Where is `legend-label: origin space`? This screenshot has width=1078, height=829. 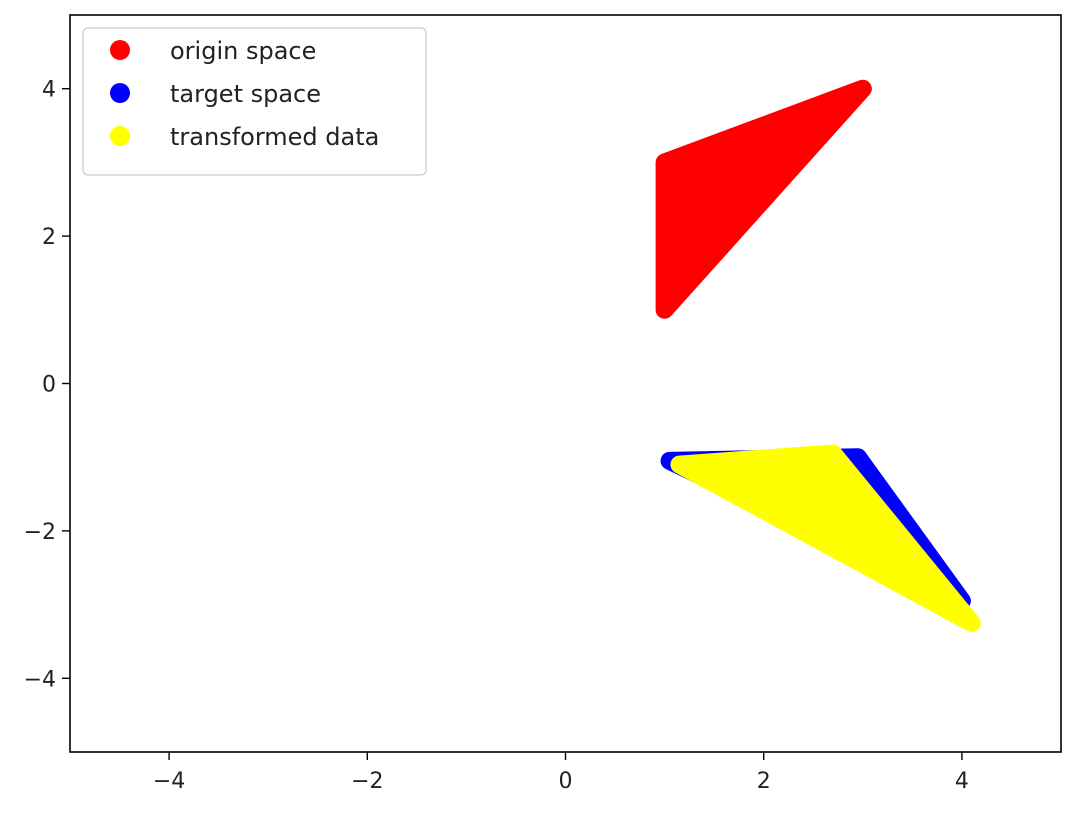
legend-label: origin space is located at coordinates (243, 51).